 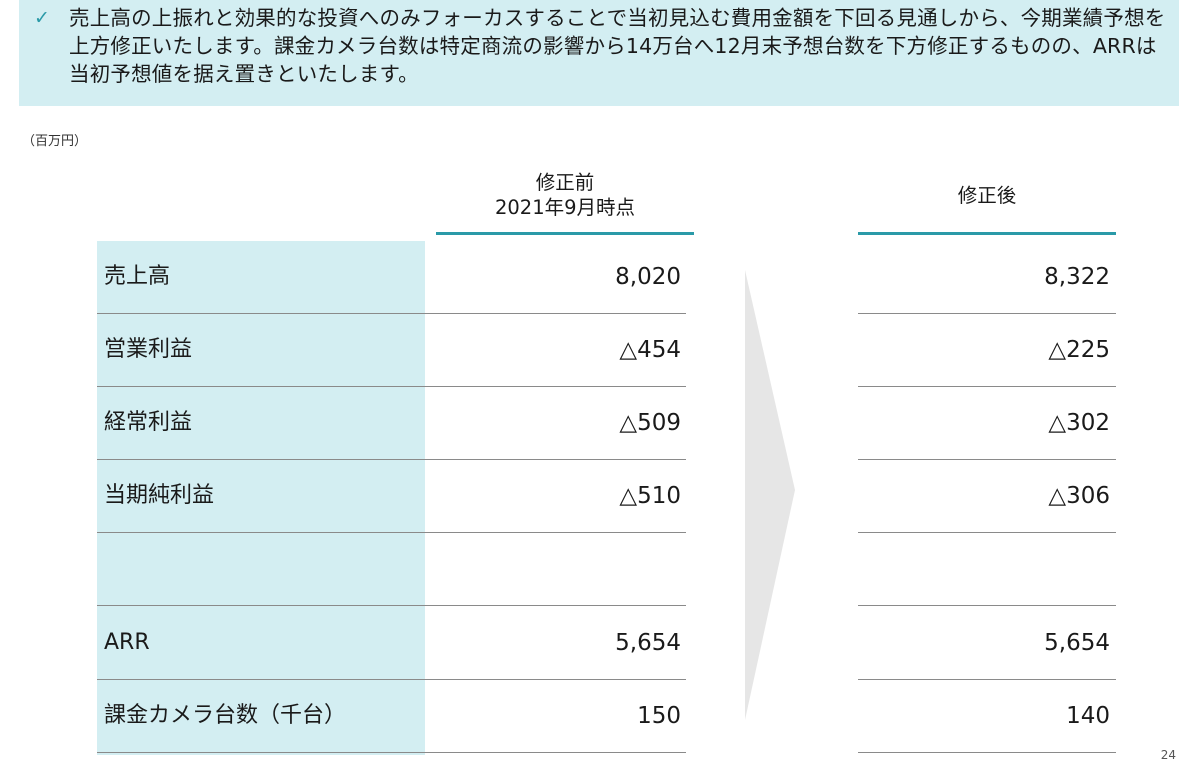 I want to click on value-after: 140, so click(x=1088, y=716).